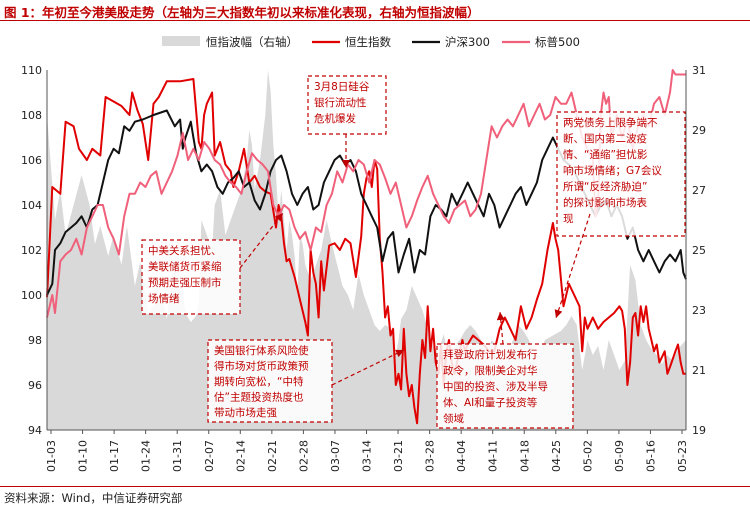 The height and width of the screenshot is (508, 750). What do you see at coordinates (335, 456) in the screenshot?
I see `x-tick-label: 03-07` at bounding box center [335, 456].